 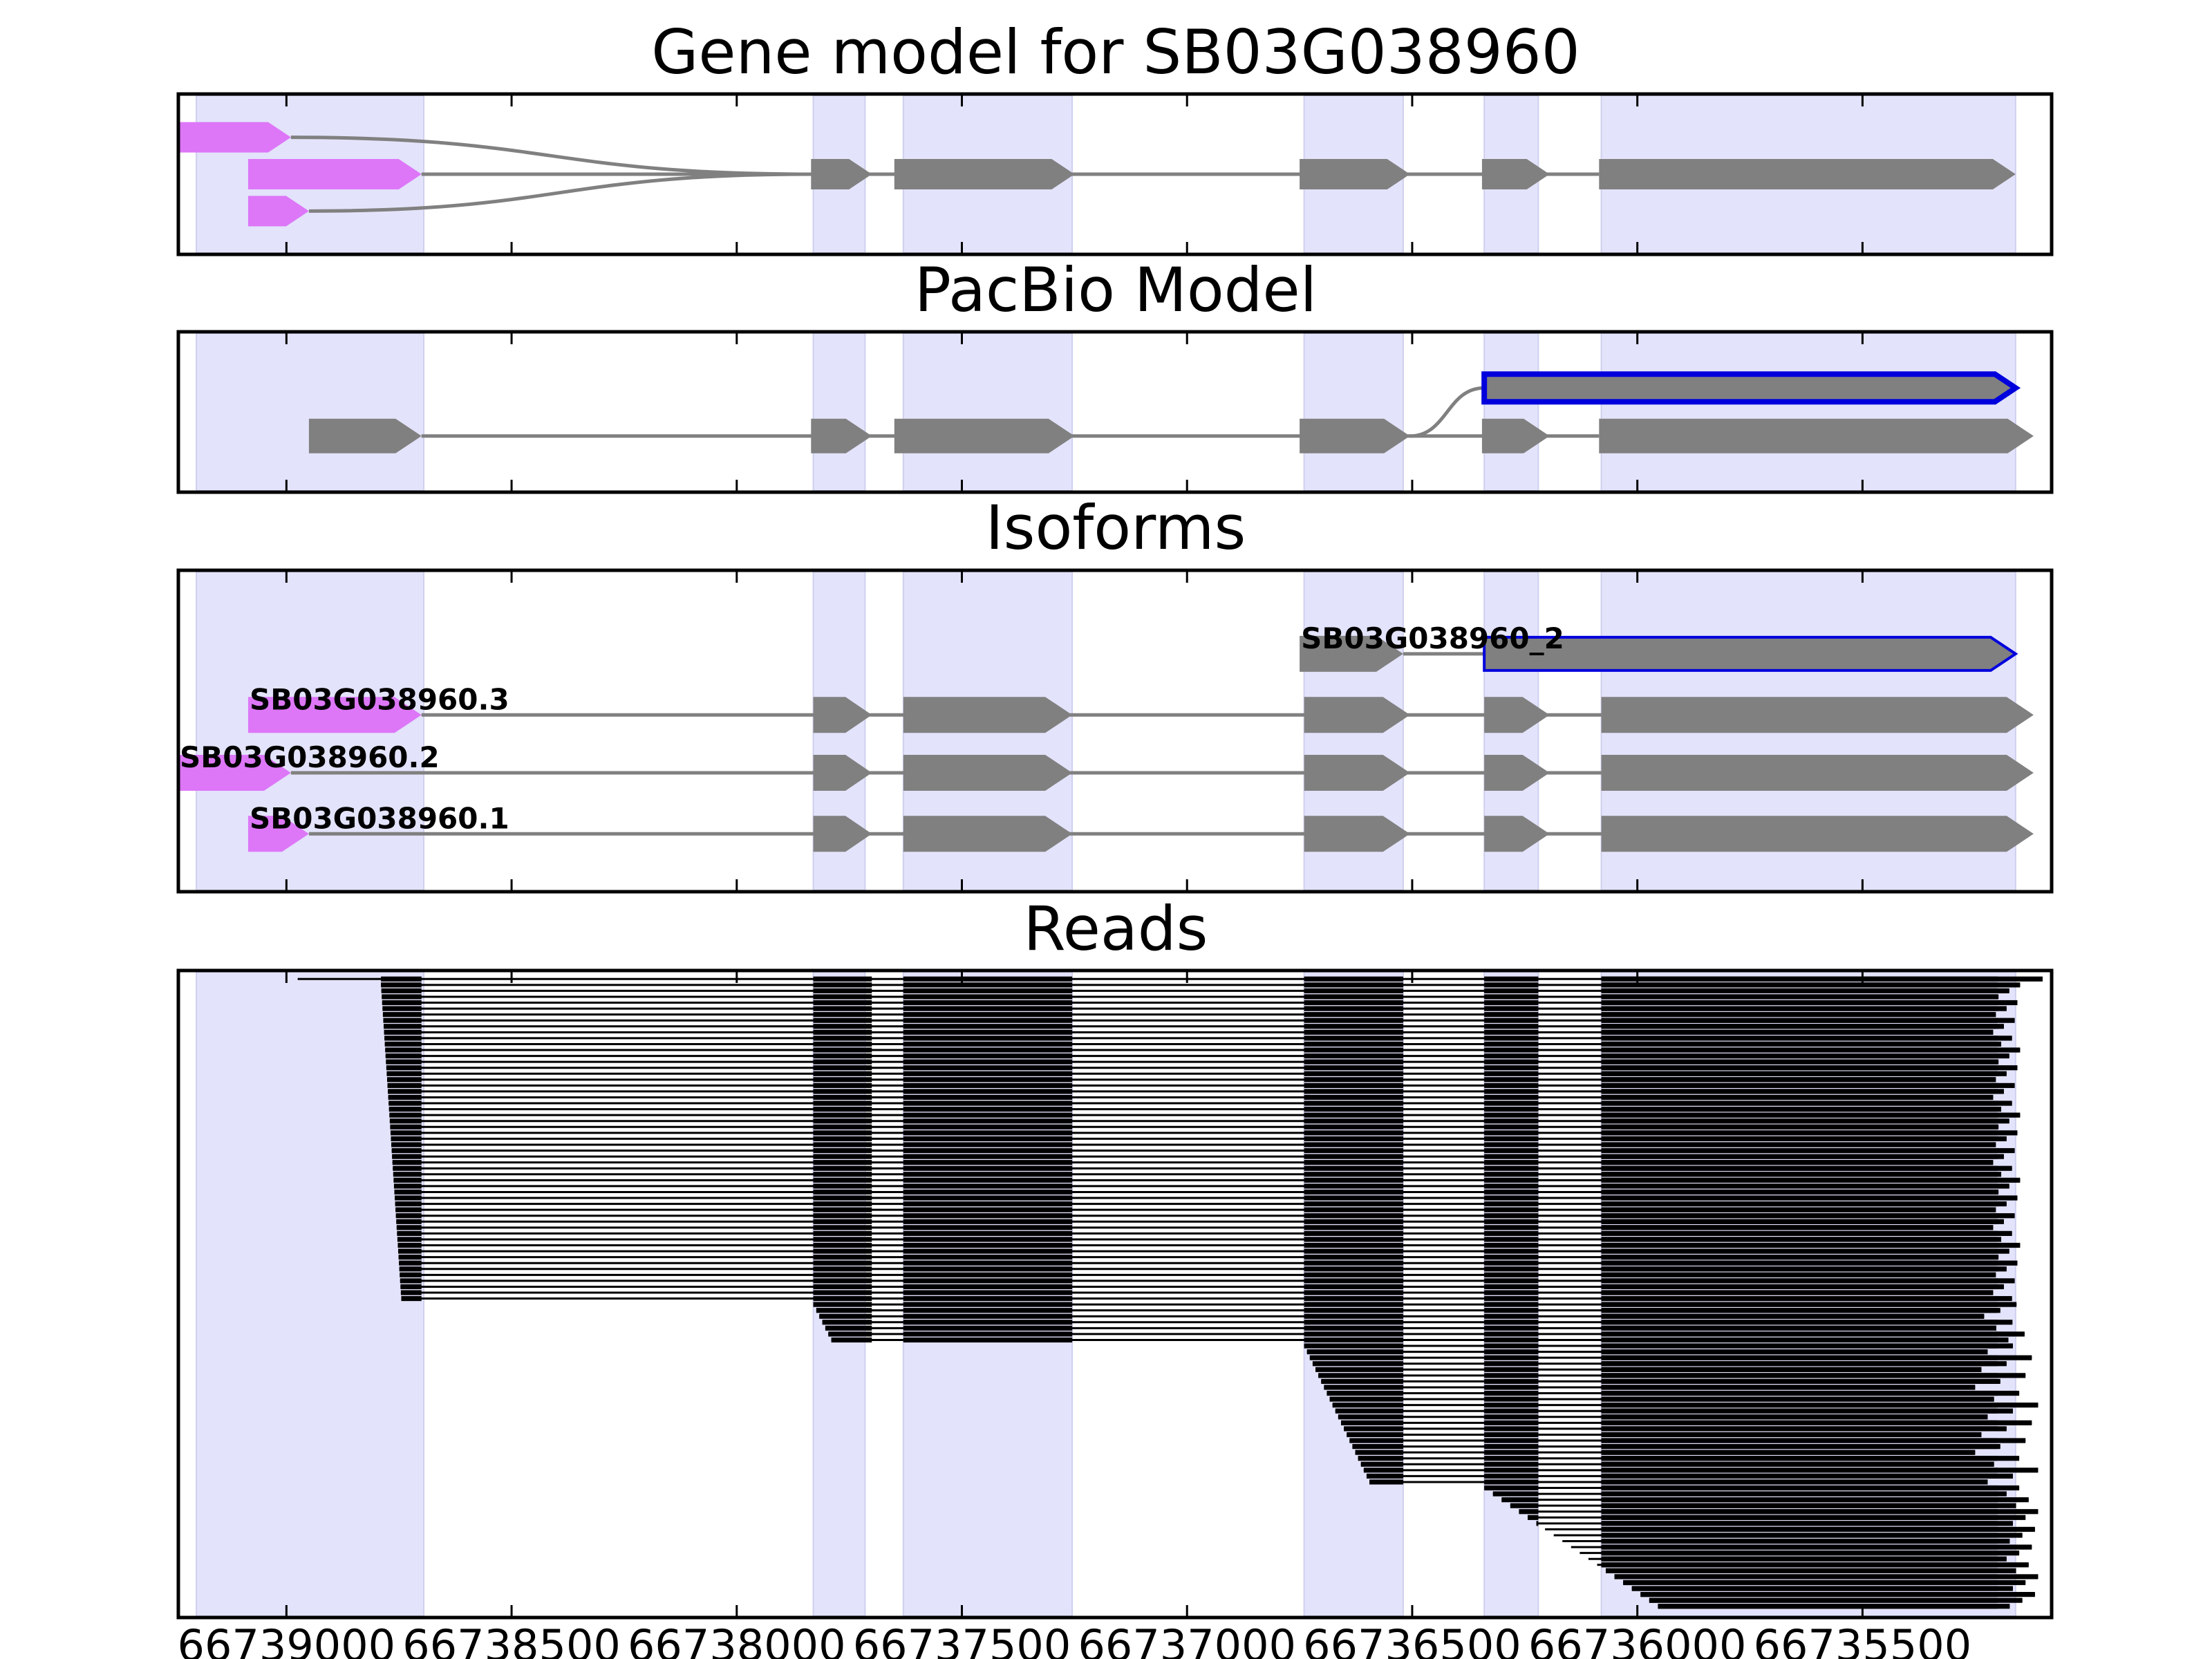 I want to click on exon-shade-region, so click(x=1353, y=412).